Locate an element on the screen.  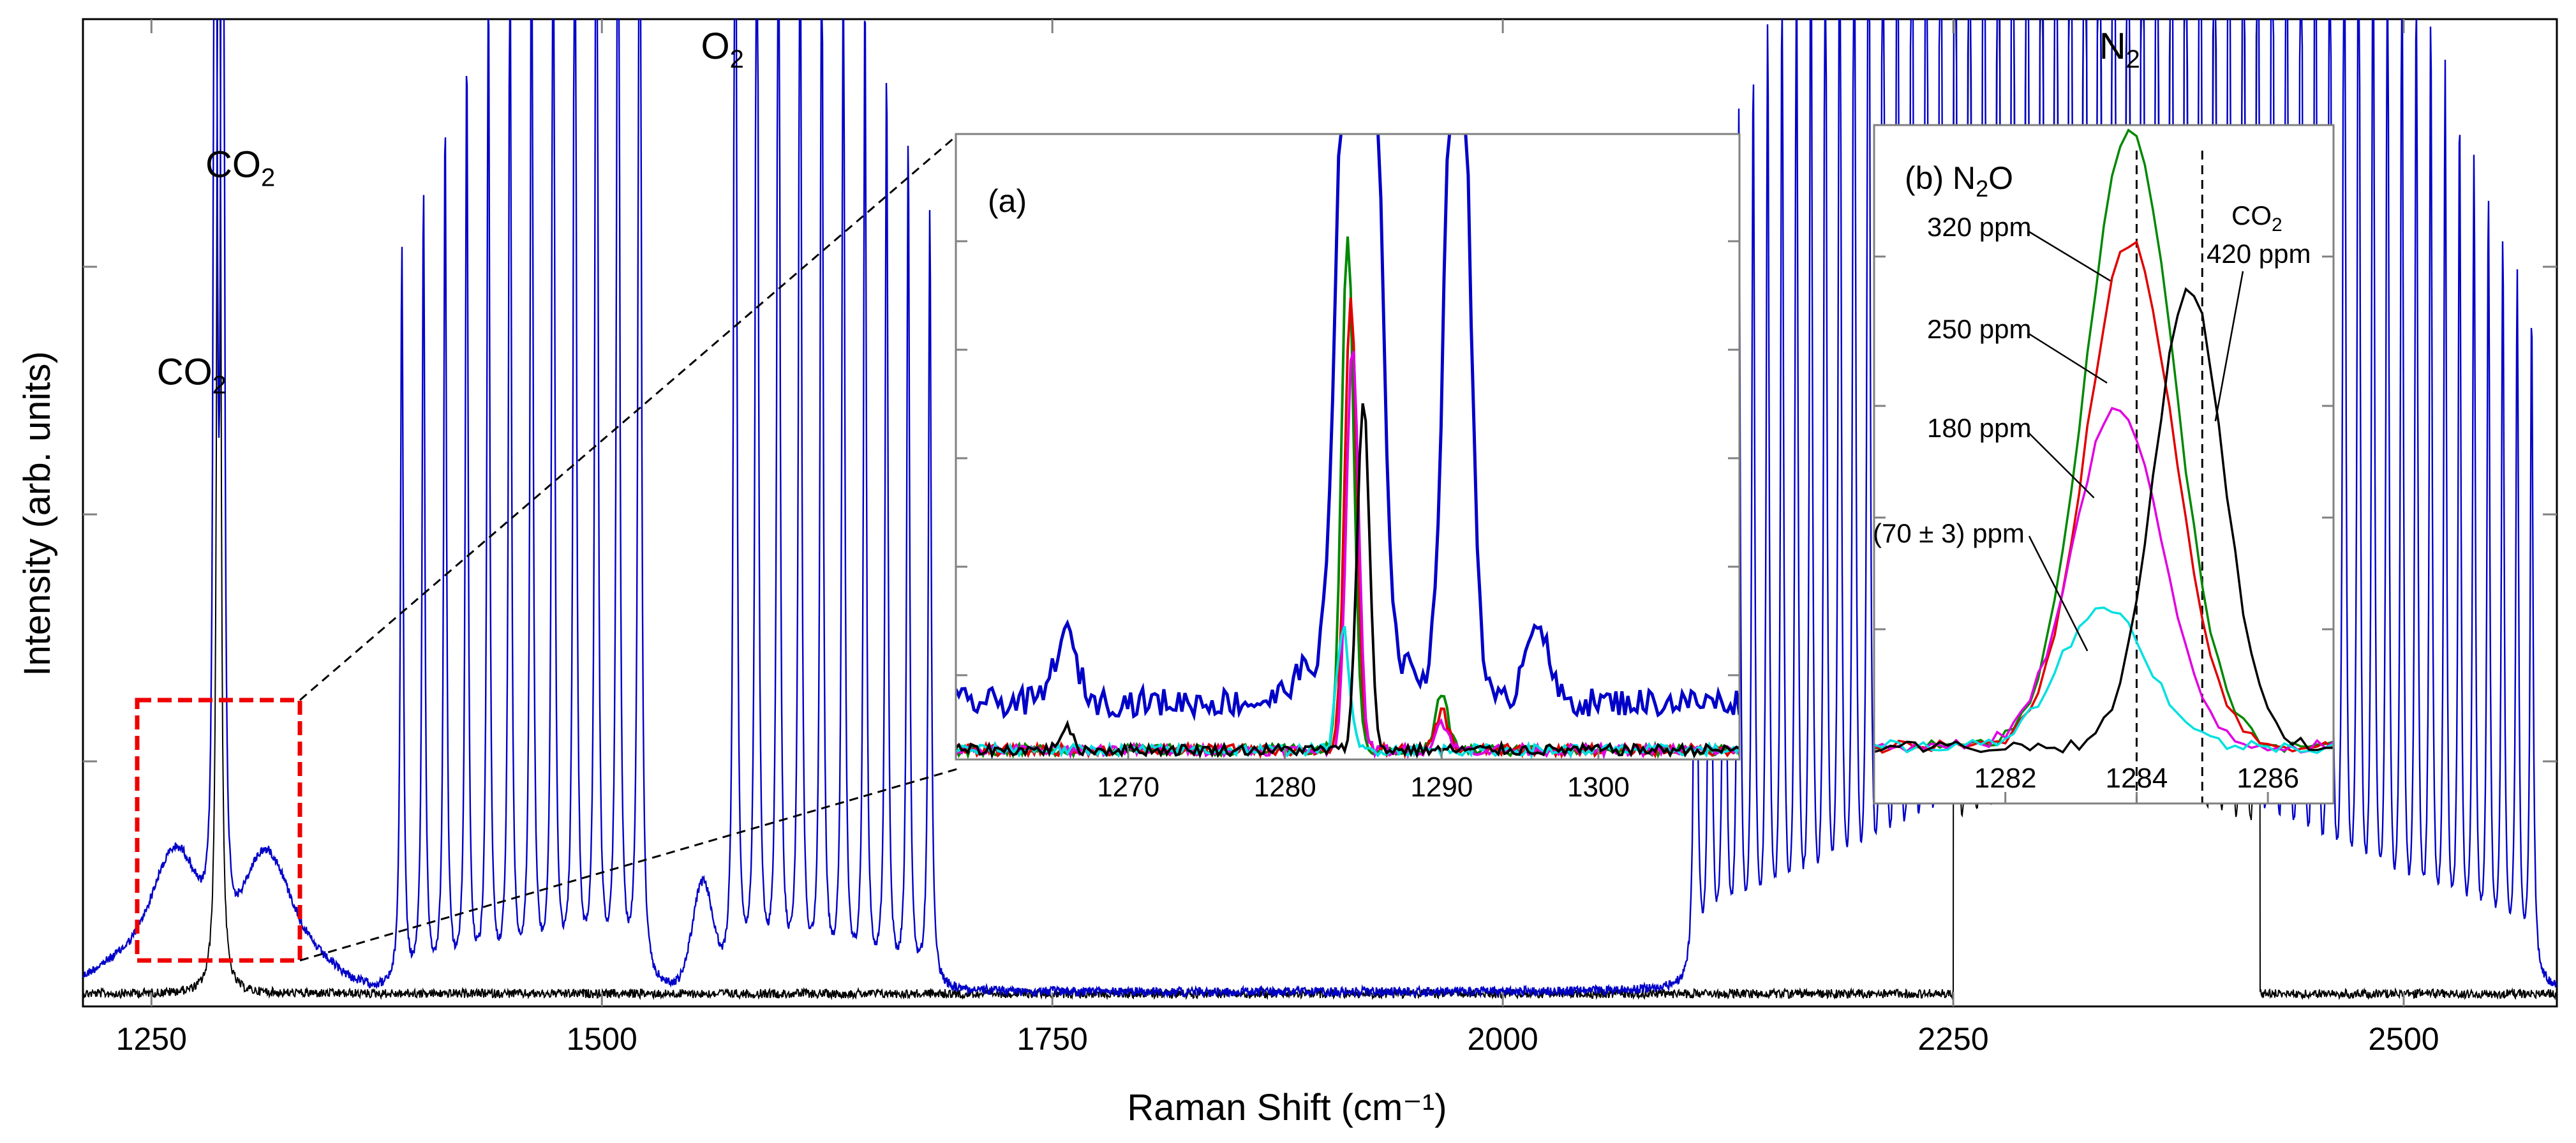
species-label: O2 is located at coordinates (722, 49).